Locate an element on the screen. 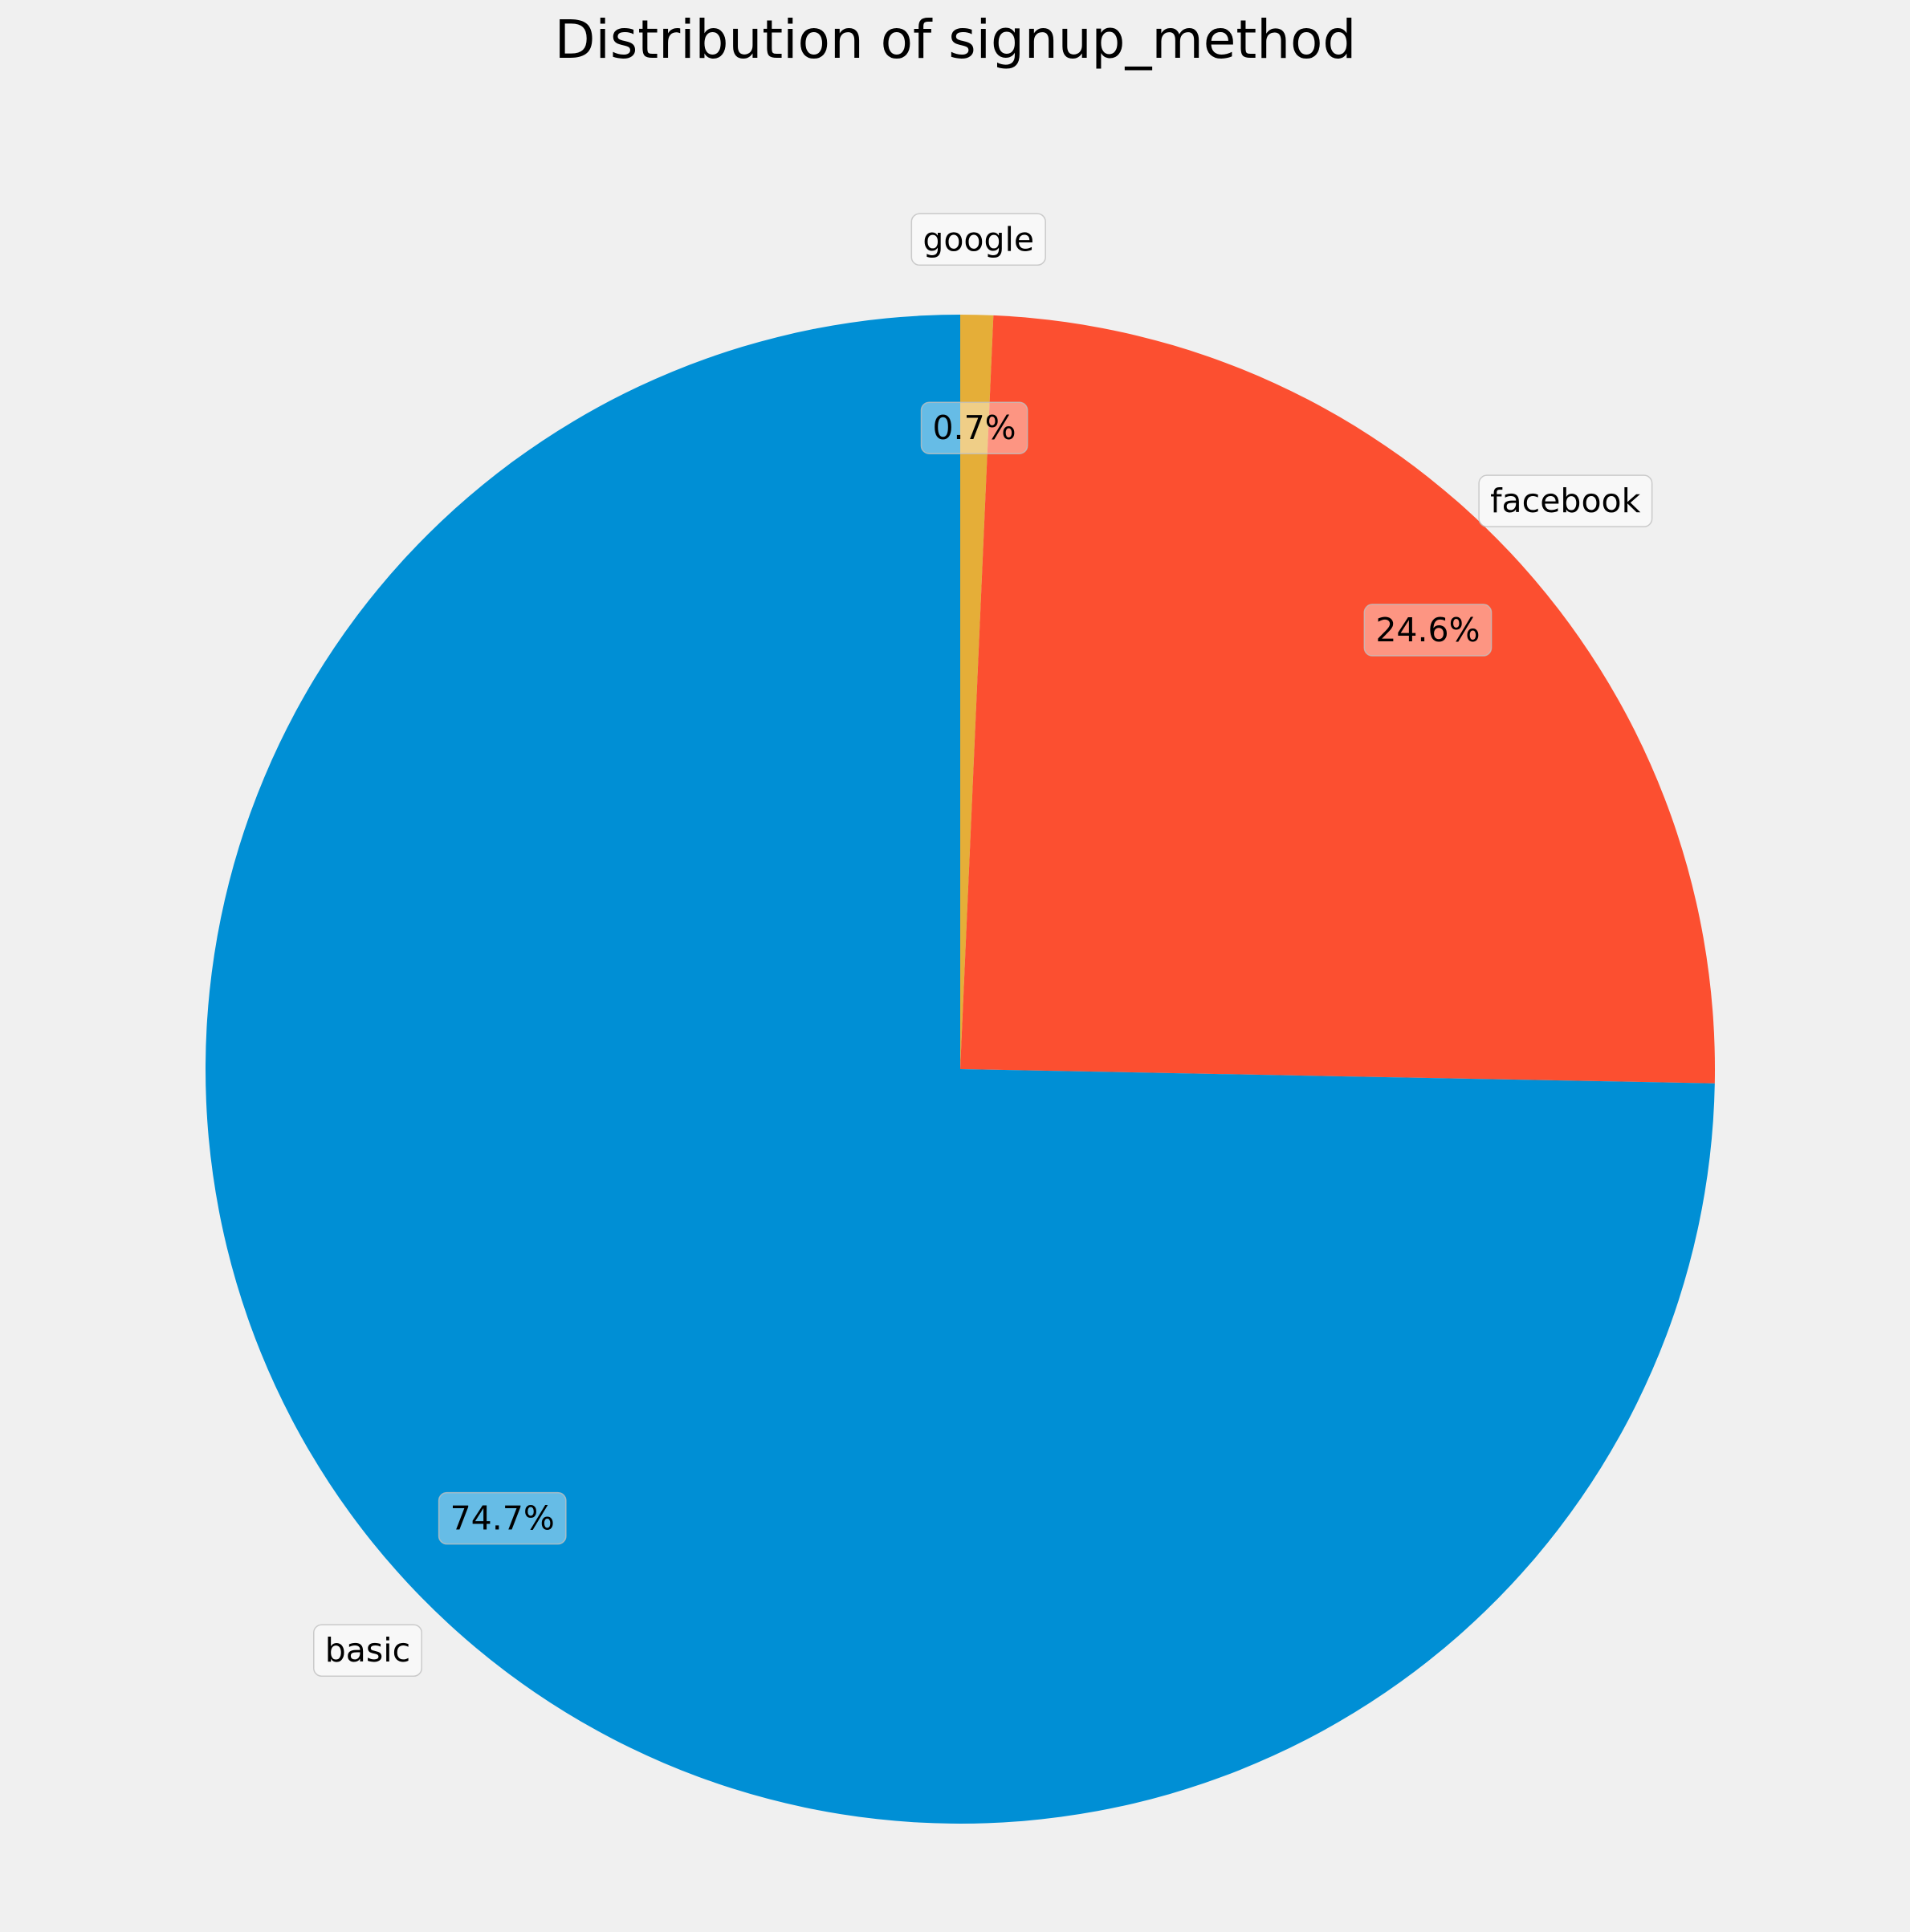  slice-pct-facebook: 24.6% is located at coordinates (1428, 630).